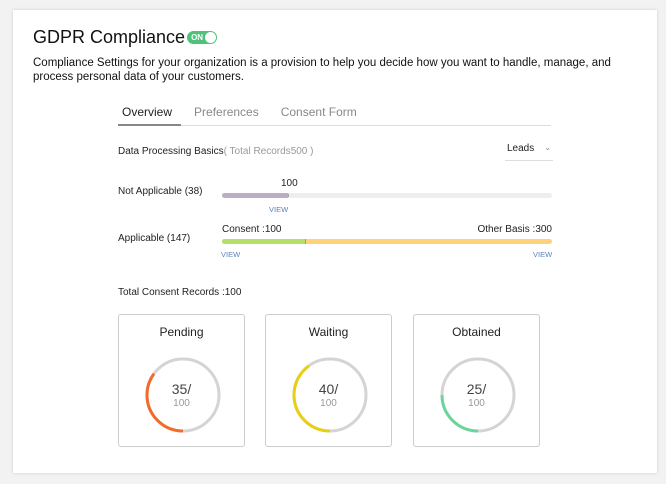 The image size is (666, 484). Describe the element at coordinates (264, 241) in the screenshot. I see `consent-bar` at that location.